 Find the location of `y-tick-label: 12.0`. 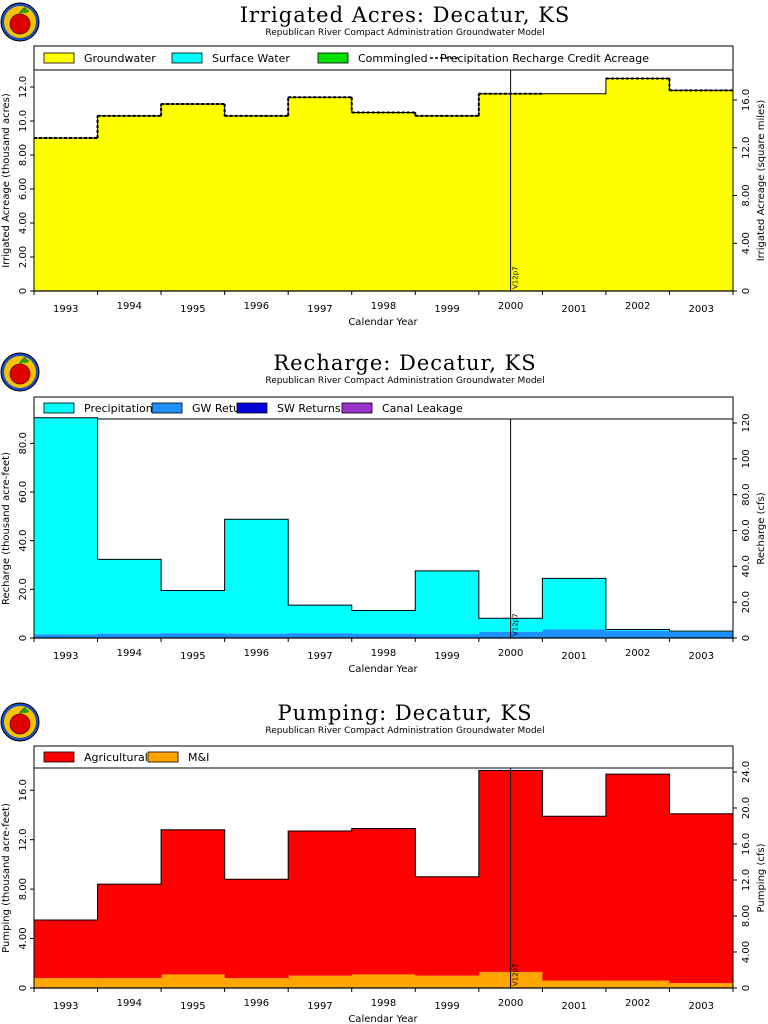

y-tick-label: 12.0 is located at coordinates (23, 87).